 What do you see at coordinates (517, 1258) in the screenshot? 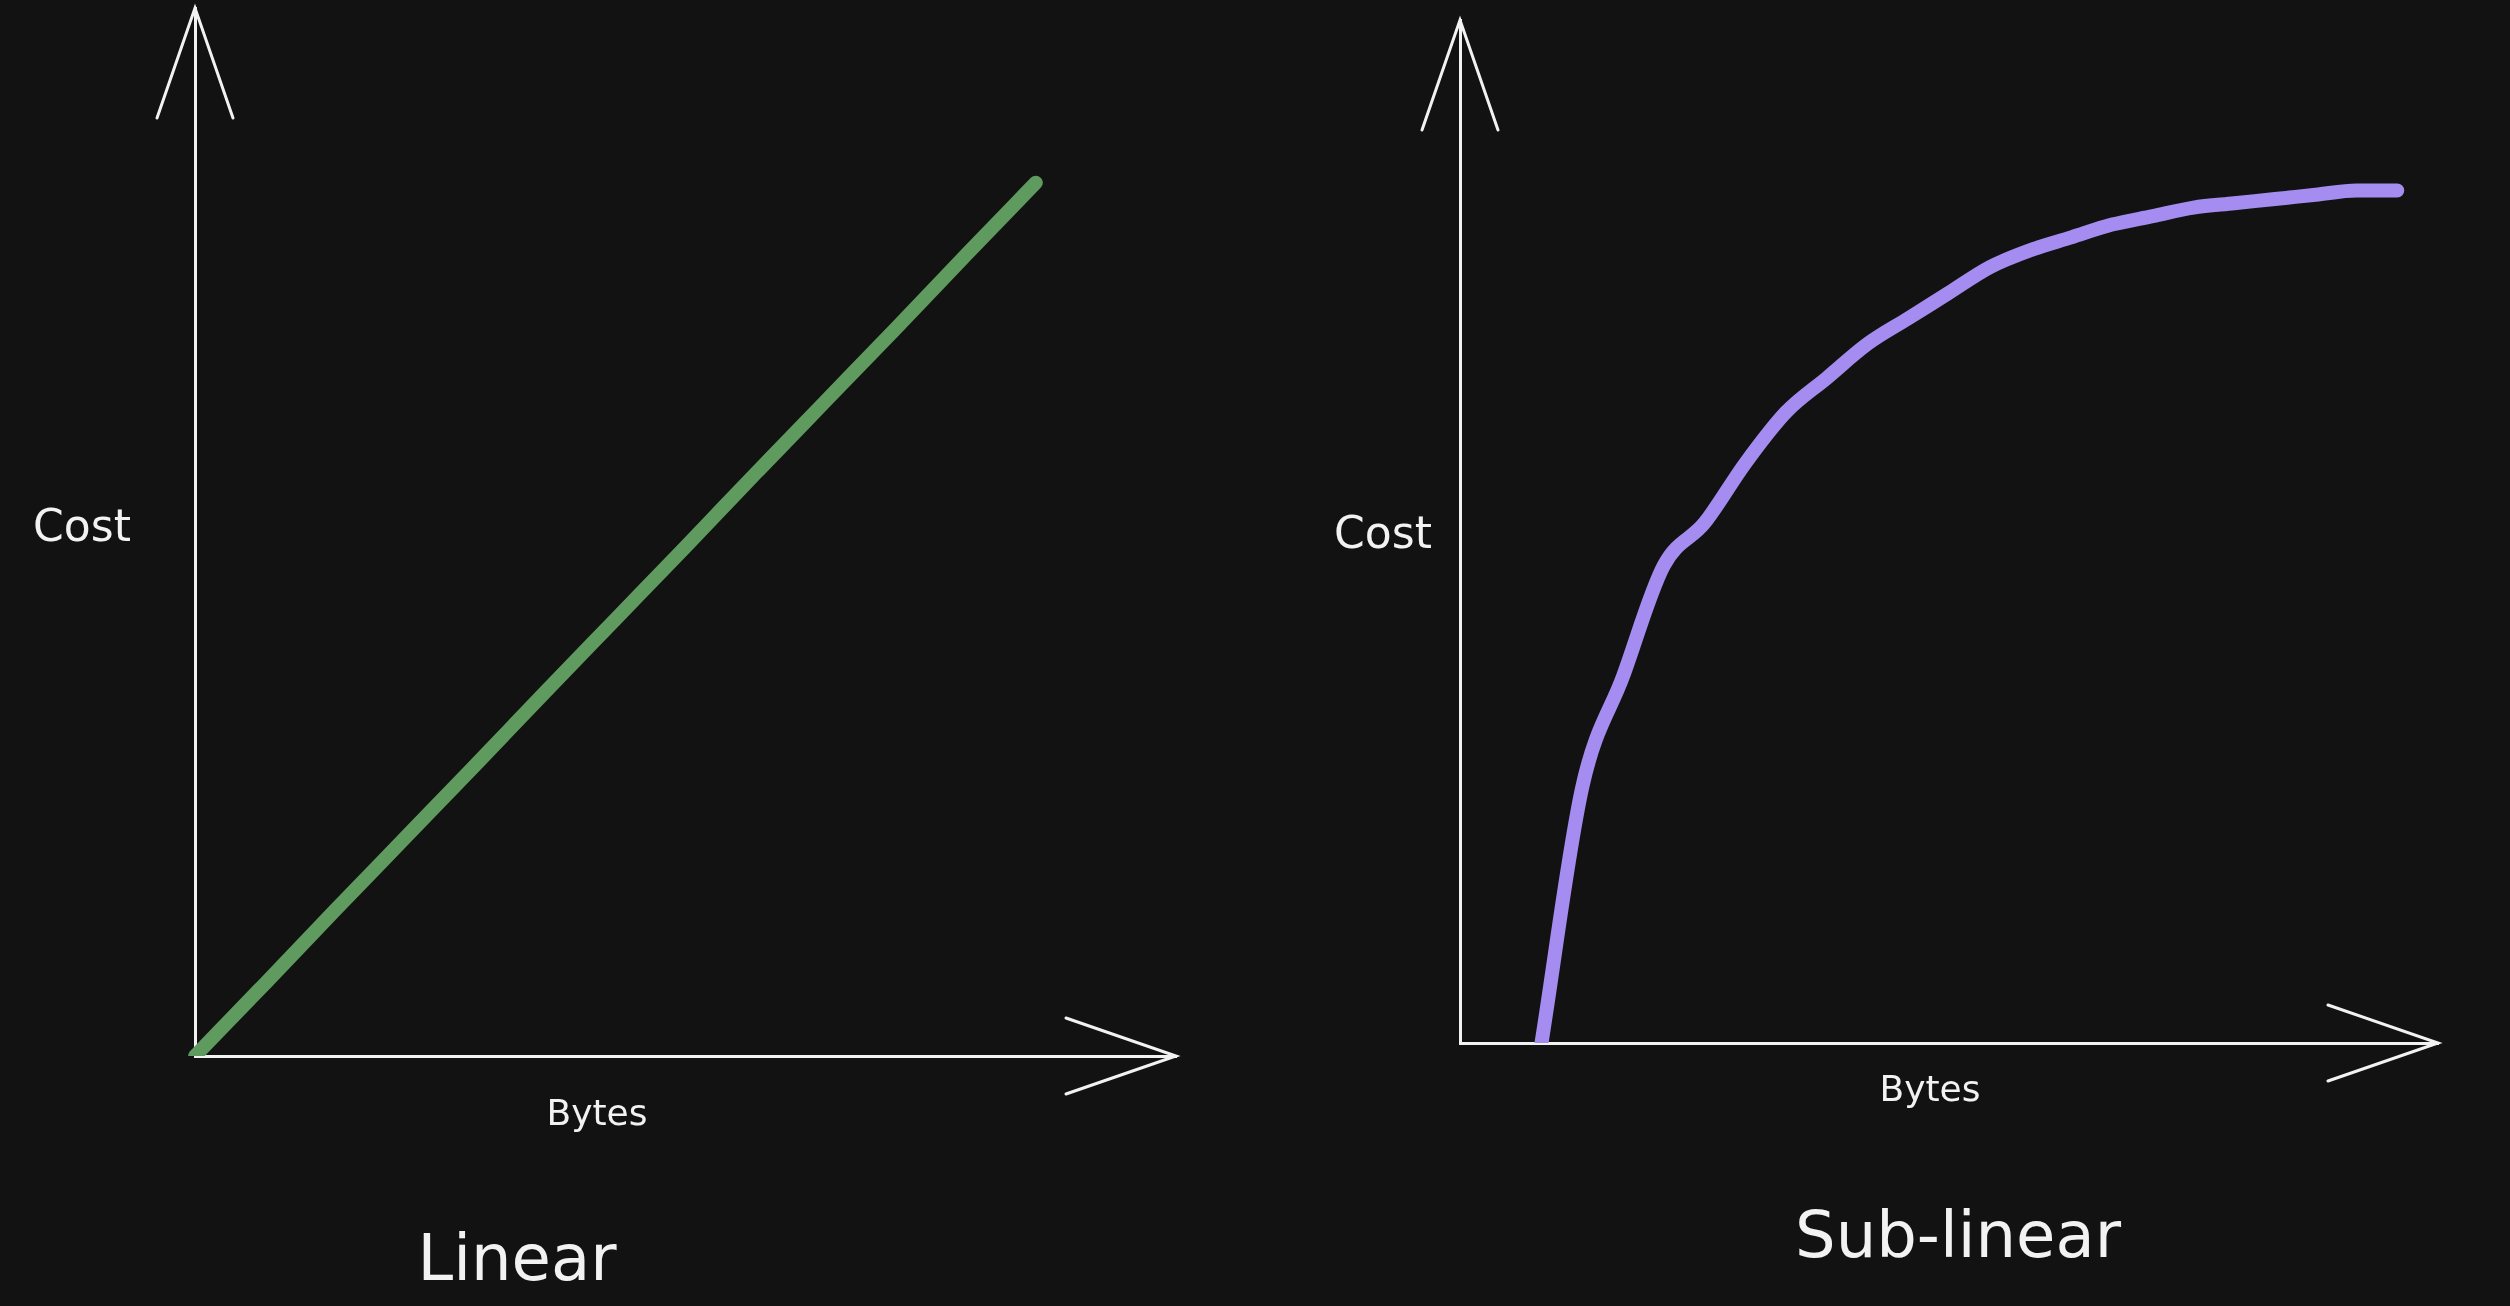
I see `text: Linear` at bounding box center [517, 1258].